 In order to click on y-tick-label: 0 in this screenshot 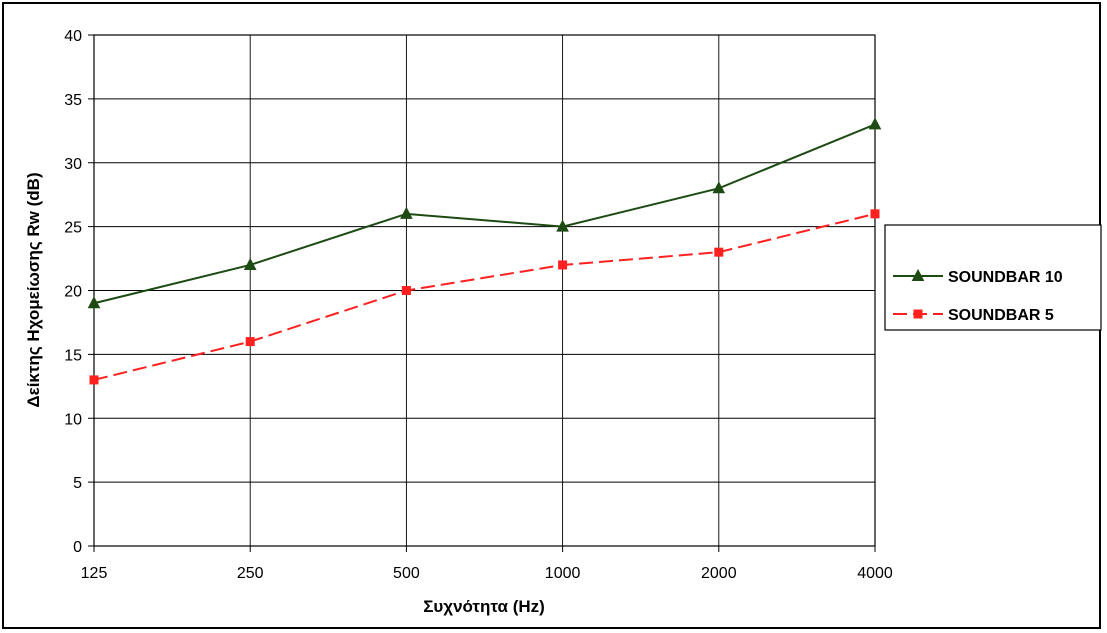, I will do `click(77, 547)`.